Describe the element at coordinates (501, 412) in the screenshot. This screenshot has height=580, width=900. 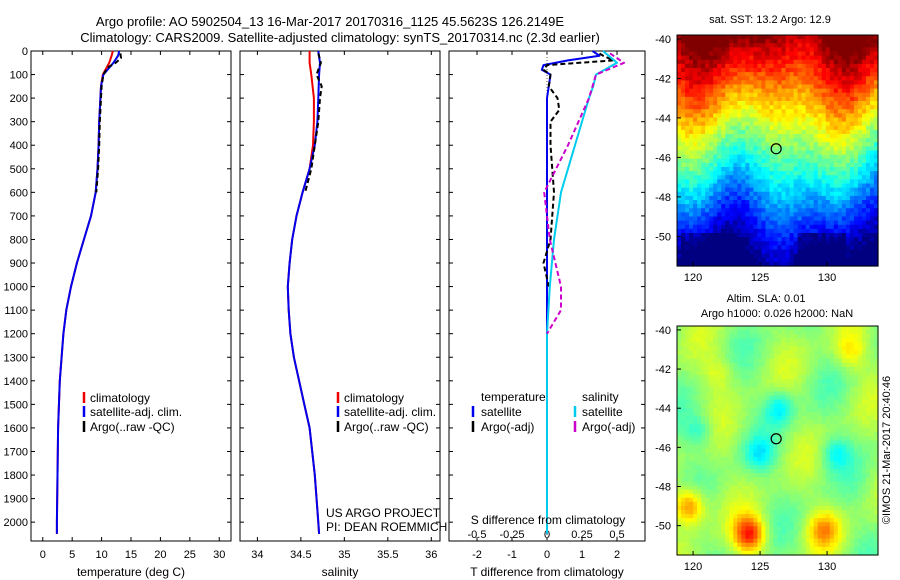
I see `legend-label-t-satellite: satellite` at that location.